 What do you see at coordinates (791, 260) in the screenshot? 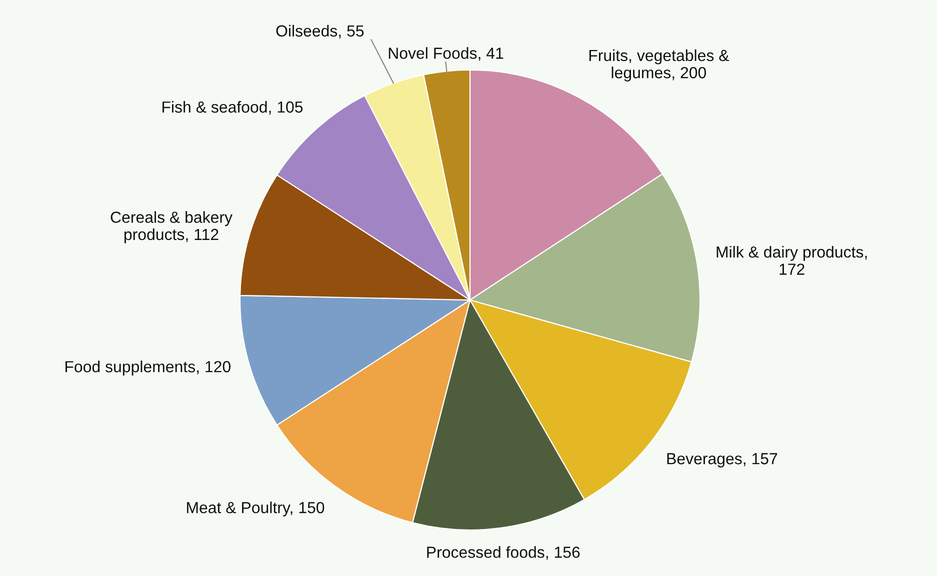
I see `slice-label: Milk & dairy products, 172` at bounding box center [791, 260].